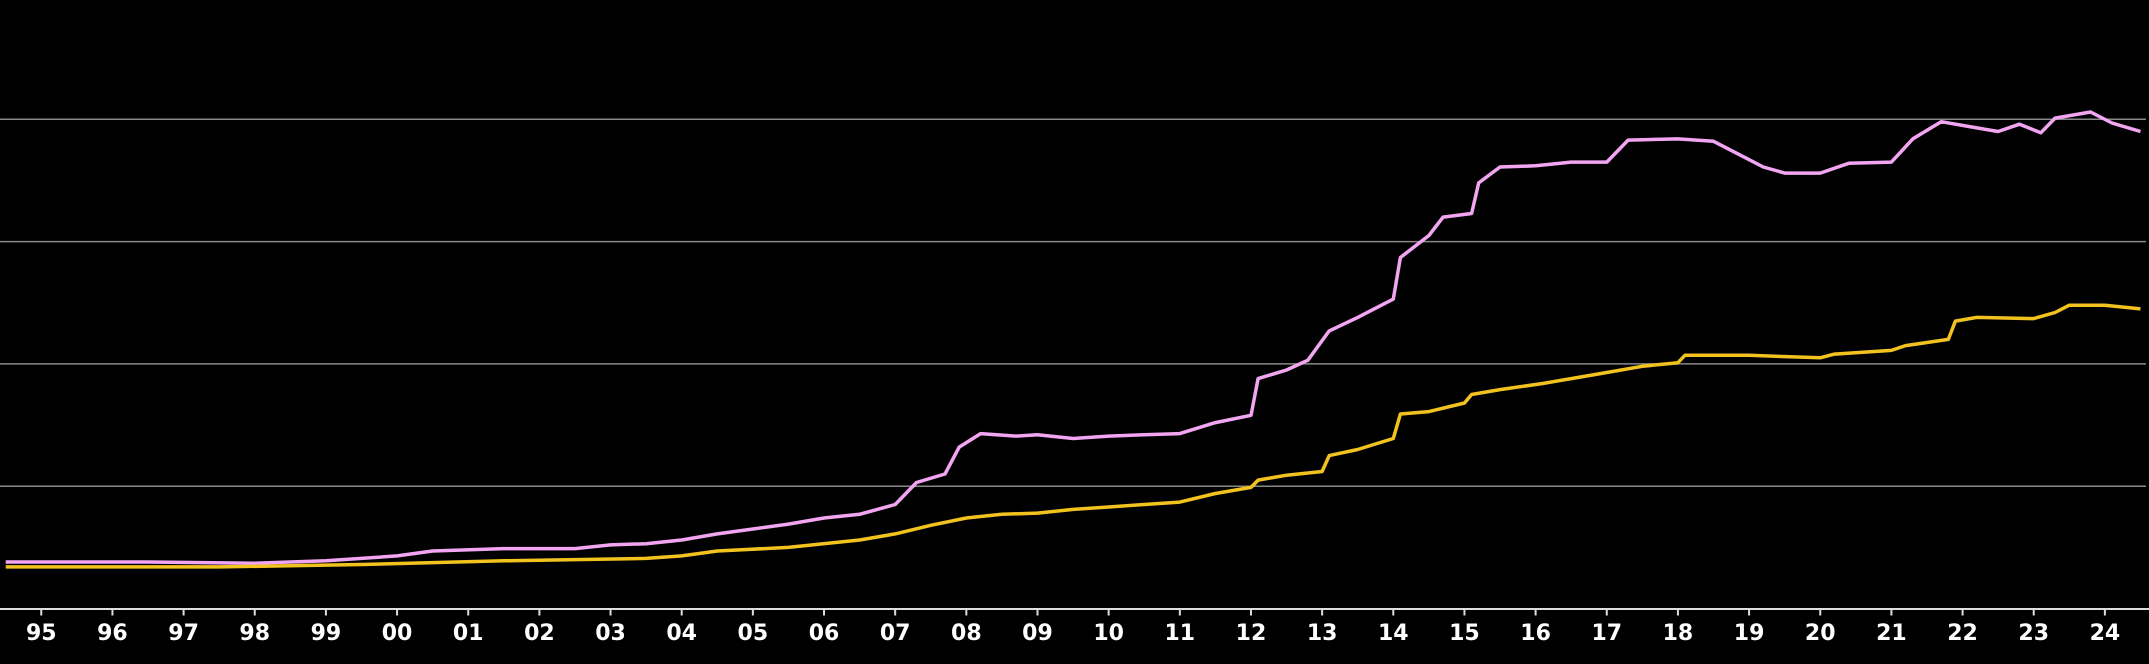 The width and height of the screenshot is (2149, 664). What do you see at coordinates (753, 633) in the screenshot?
I see `x-tick-label: 05` at bounding box center [753, 633].